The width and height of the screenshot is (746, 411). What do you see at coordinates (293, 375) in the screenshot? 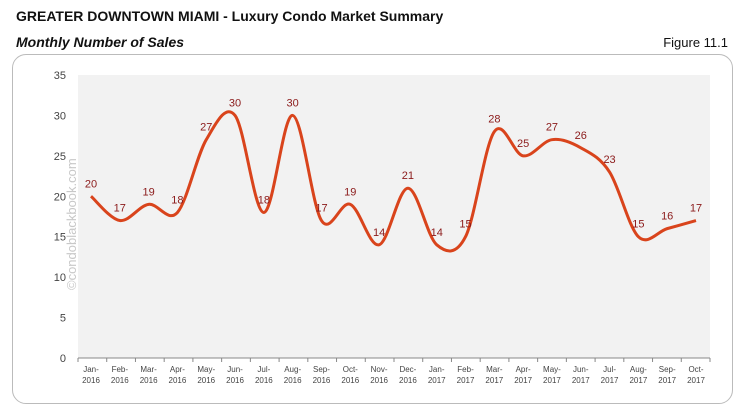
I see `x-tick-label: Aug-2016` at bounding box center [293, 375].